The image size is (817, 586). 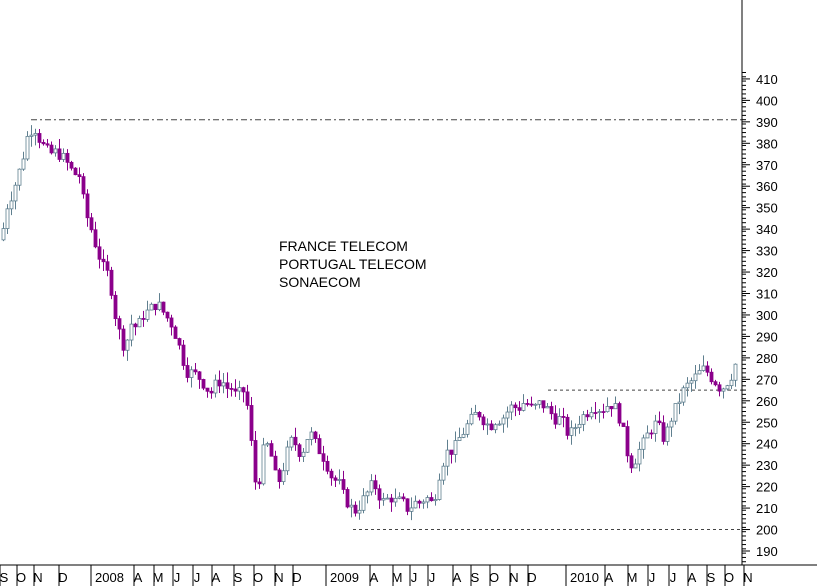 What do you see at coordinates (767, 465) in the screenshot?
I see `y-tick-label: 230` at bounding box center [767, 465].